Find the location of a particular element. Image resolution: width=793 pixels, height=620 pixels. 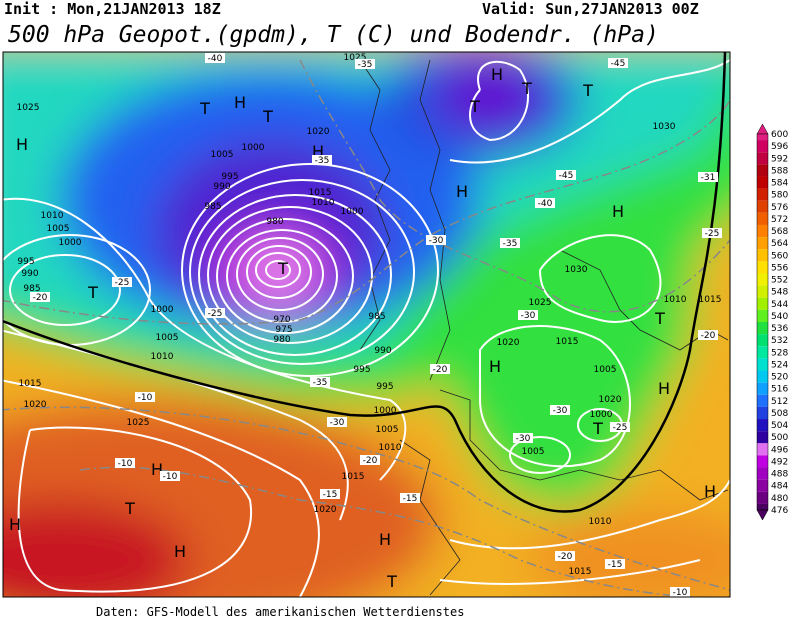

colorbar-label: 588 is located at coordinates (779, 171).